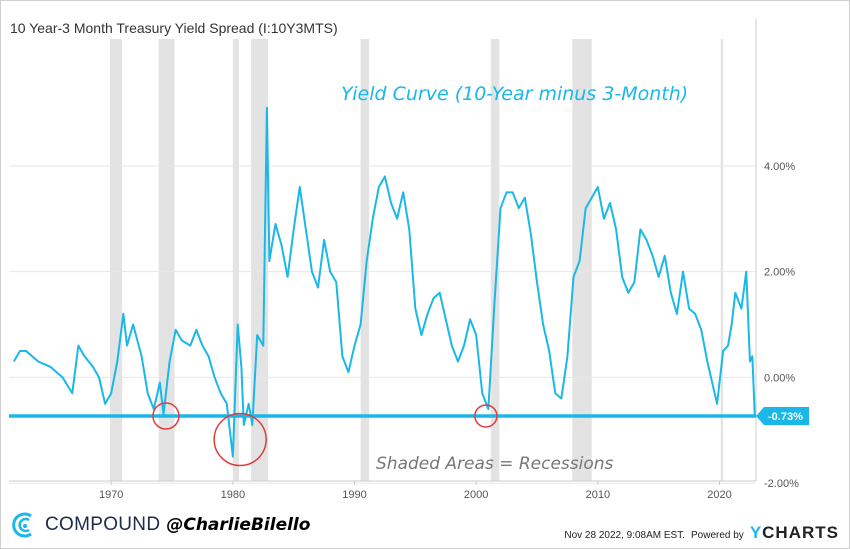 The image size is (850, 549). What do you see at coordinates (476, 495) in the screenshot?
I see `x-tick-label: 2000` at bounding box center [476, 495].